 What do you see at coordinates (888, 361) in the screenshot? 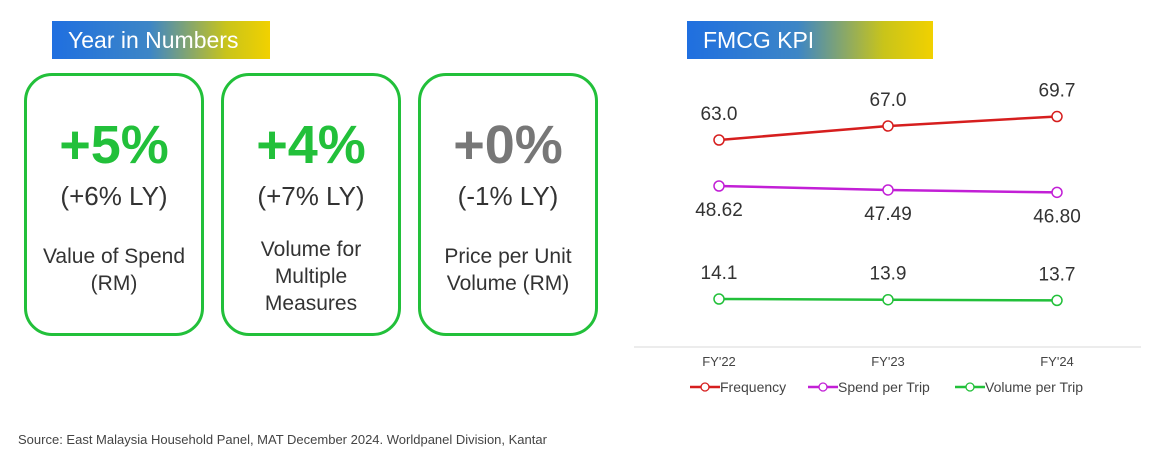
I see `x-tick-label: FY'23` at bounding box center [888, 361].